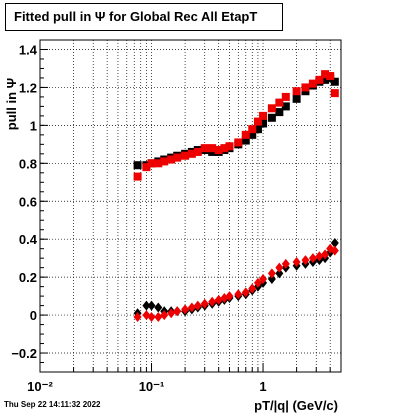 Image resolution: width=400 pixels, height=414 pixels. What do you see at coordinates (28, 239) in the screenshot?
I see `y-tick-label: 0.4` at bounding box center [28, 239].